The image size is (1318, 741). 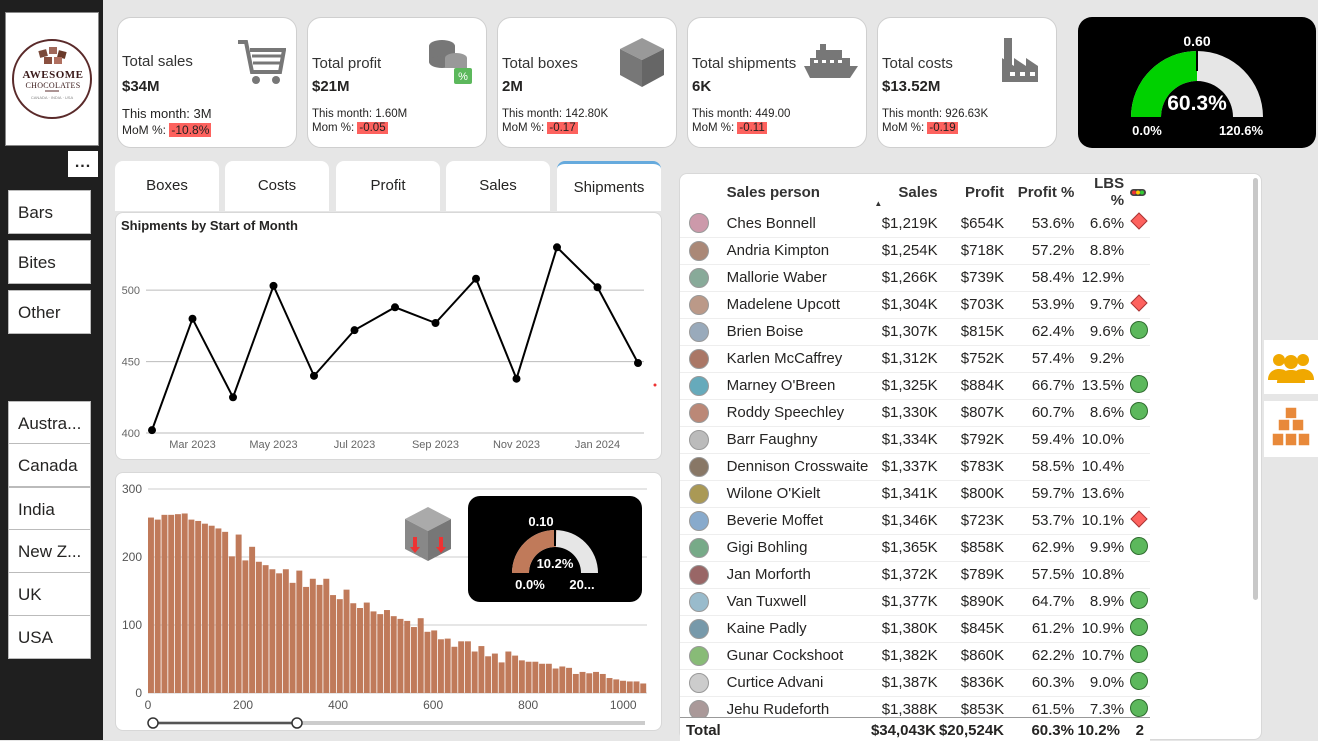 What do you see at coordinates (49, 465) in the screenshot?
I see `slicer-country-canada: Canada` at bounding box center [49, 465].